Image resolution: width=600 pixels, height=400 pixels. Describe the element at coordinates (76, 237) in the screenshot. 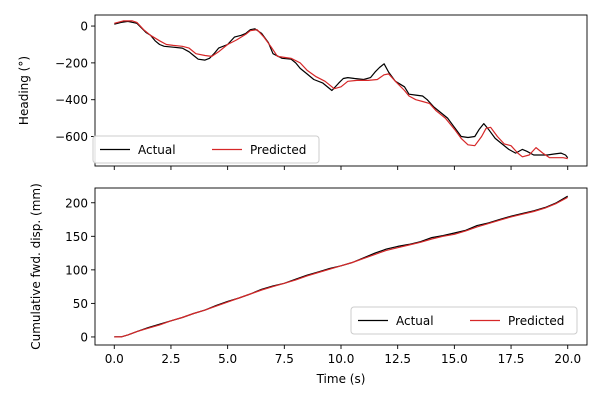

I see `y-tick-label: 150` at that location.